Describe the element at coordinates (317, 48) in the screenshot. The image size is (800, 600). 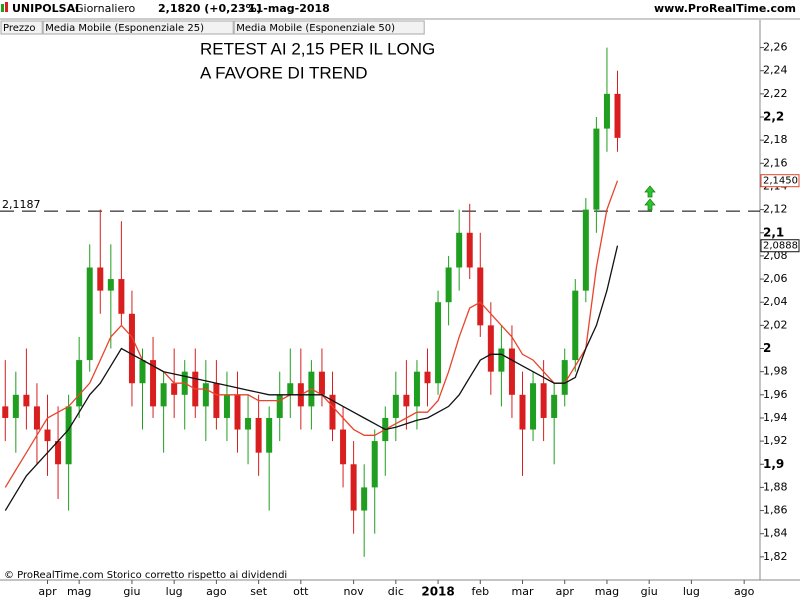
I see `annotation: RETEST AI 2,15 PER IL LONG` at that location.